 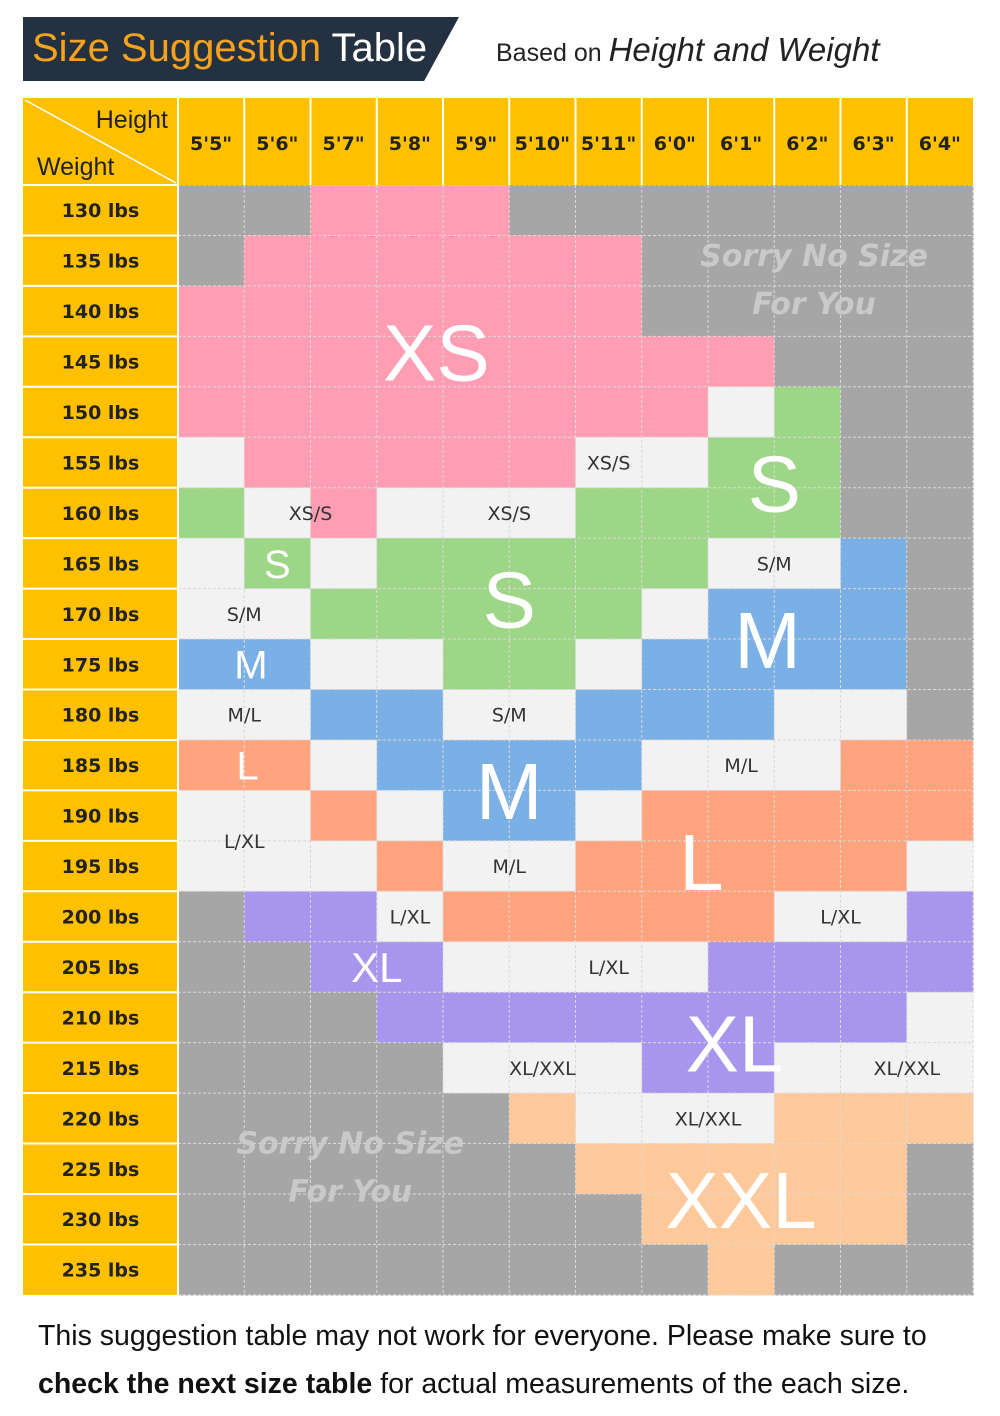 I want to click on corner-weight-label: Weight, so click(x=75, y=167).